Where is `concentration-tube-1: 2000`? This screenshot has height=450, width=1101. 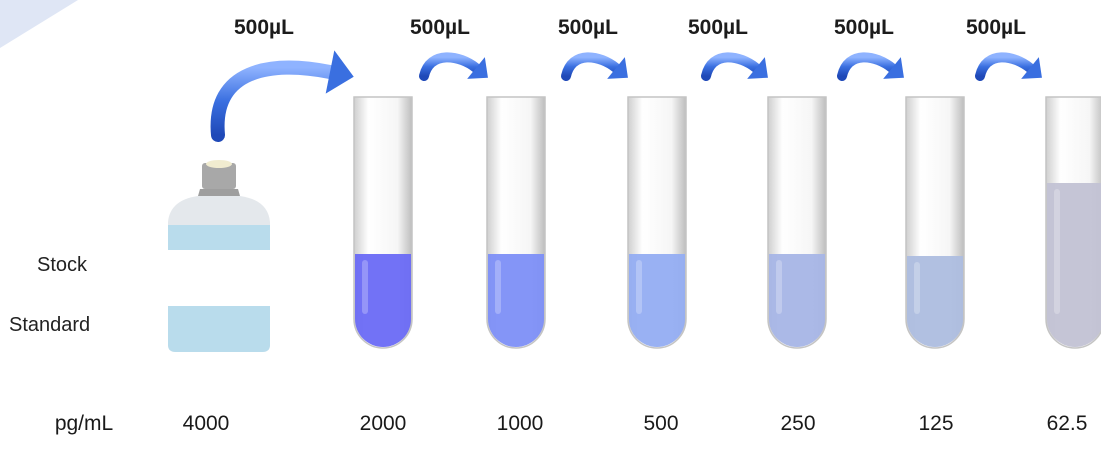
concentration-tube-1: 2000 is located at coordinates (383, 423).